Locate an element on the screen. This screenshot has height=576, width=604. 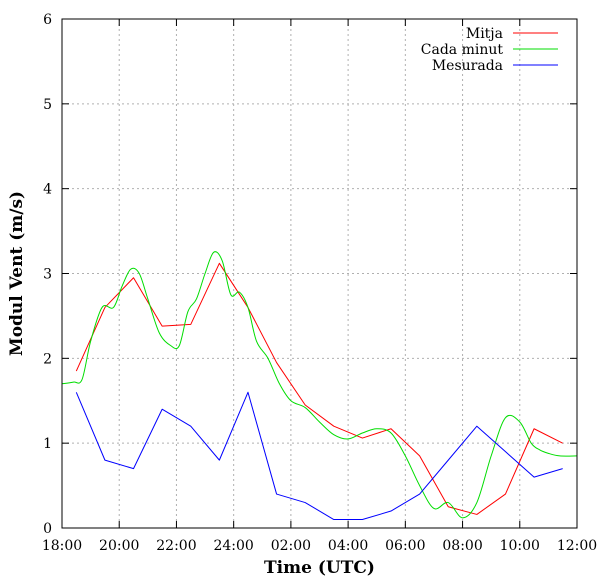
legend-label-mesurada: Mesurada is located at coordinates (467, 66).